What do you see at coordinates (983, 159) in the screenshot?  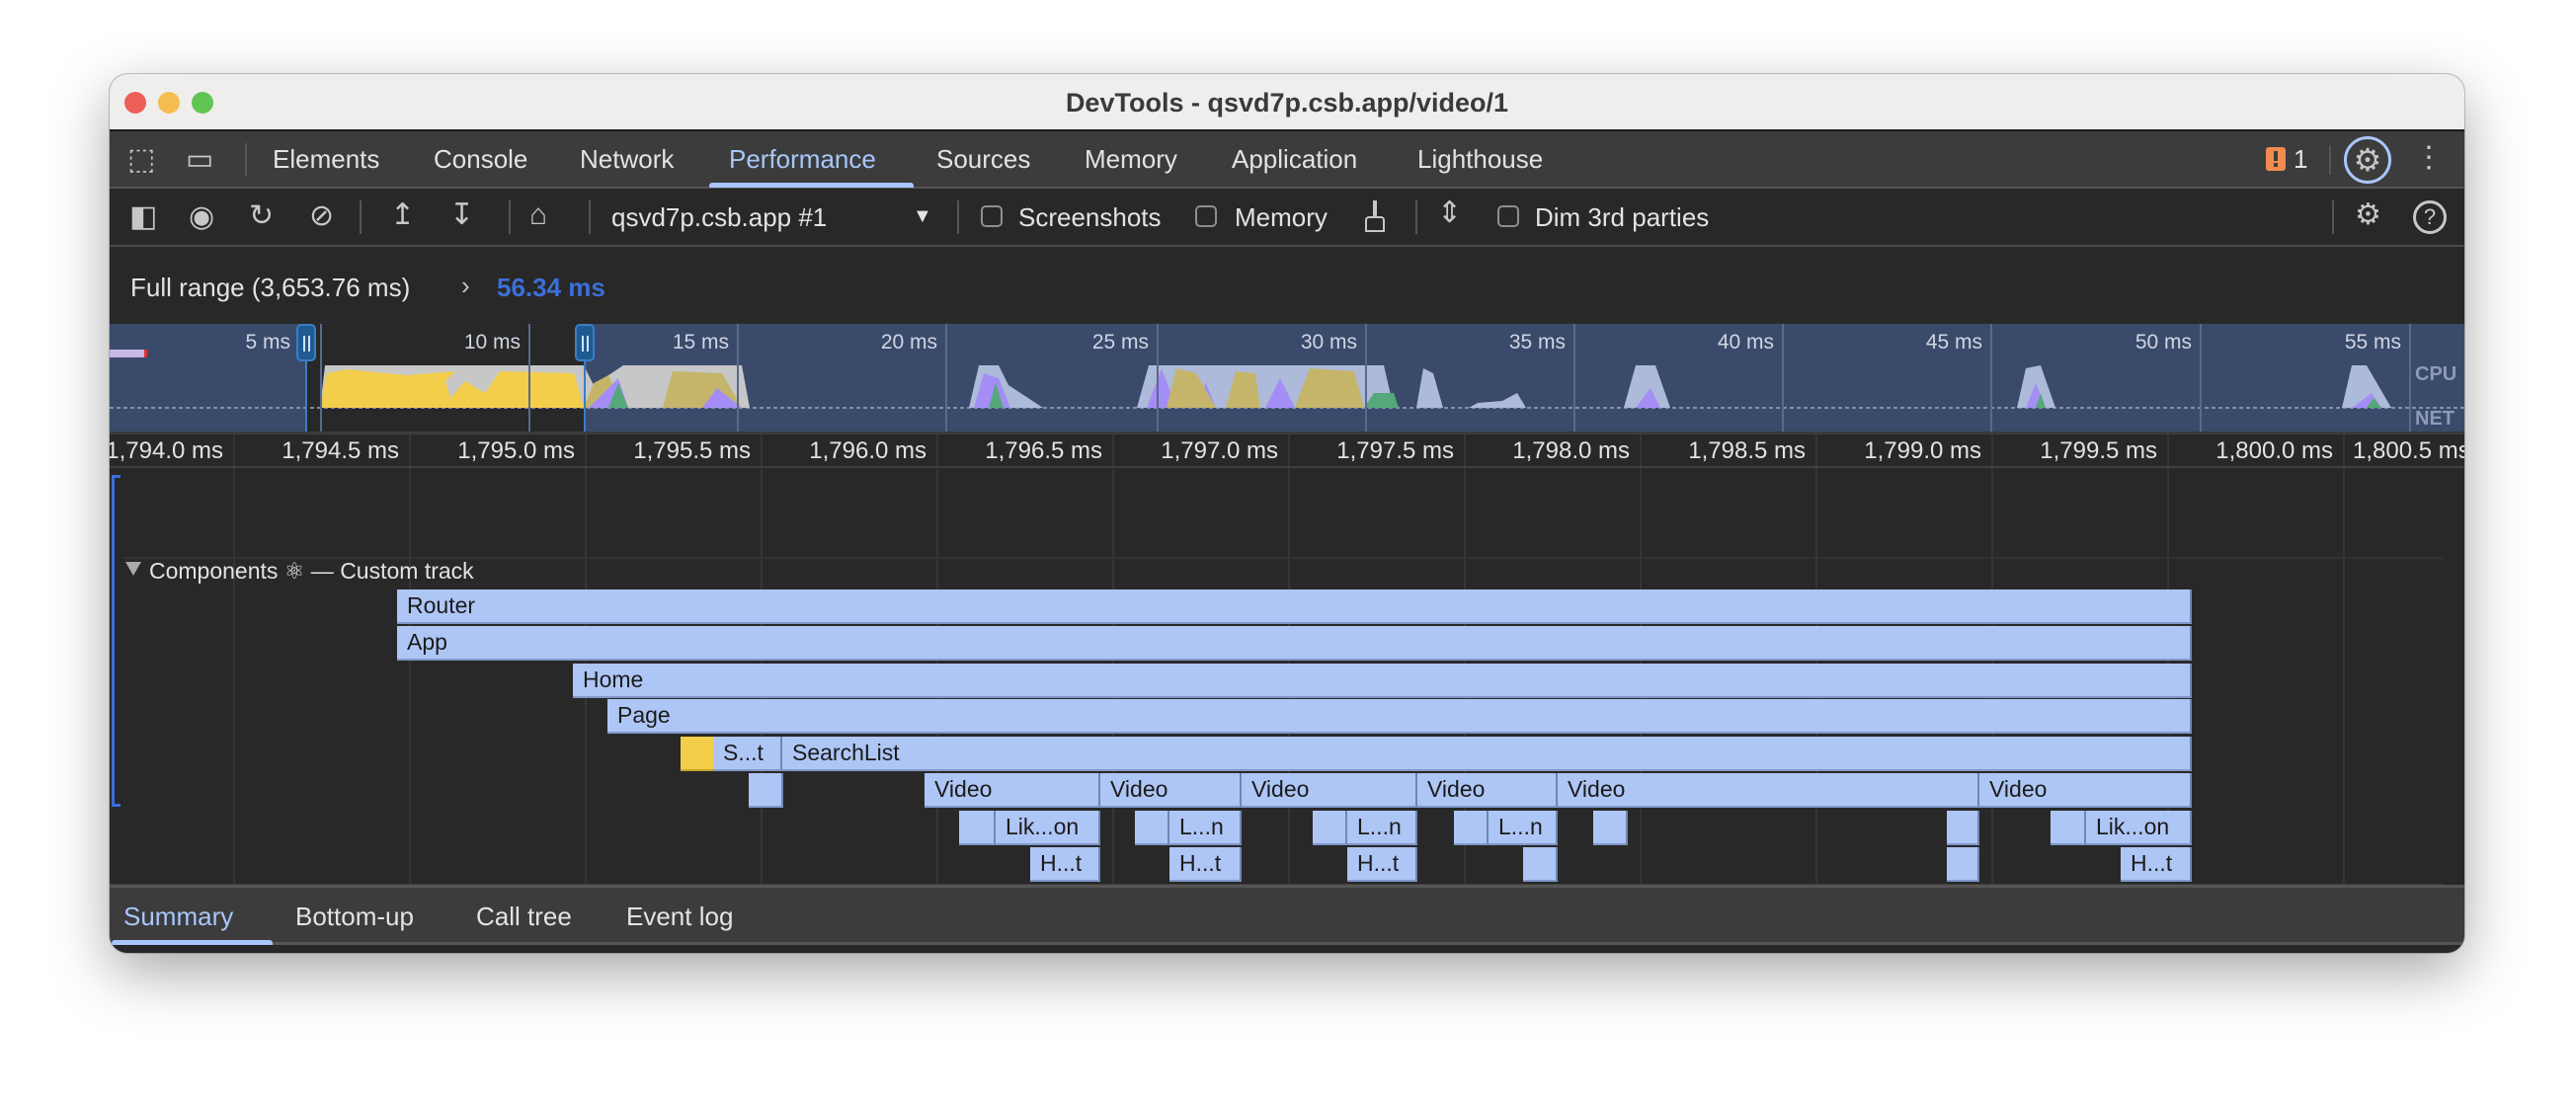 I see `tab-sources: Sources` at bounding box center [983, 159].